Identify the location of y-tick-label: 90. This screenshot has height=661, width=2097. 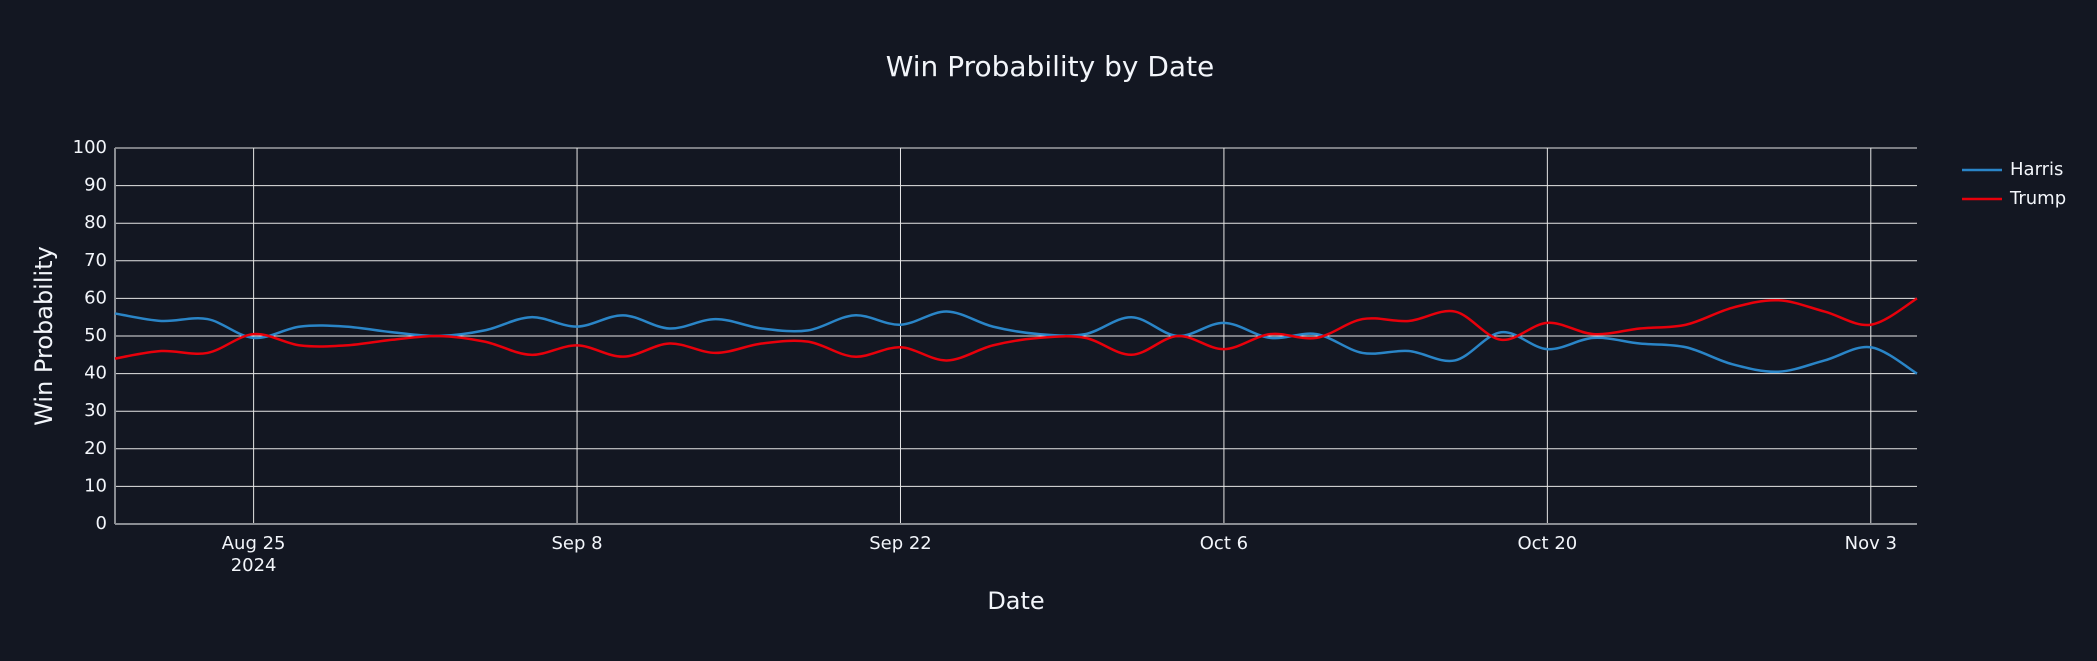
(95, 185).